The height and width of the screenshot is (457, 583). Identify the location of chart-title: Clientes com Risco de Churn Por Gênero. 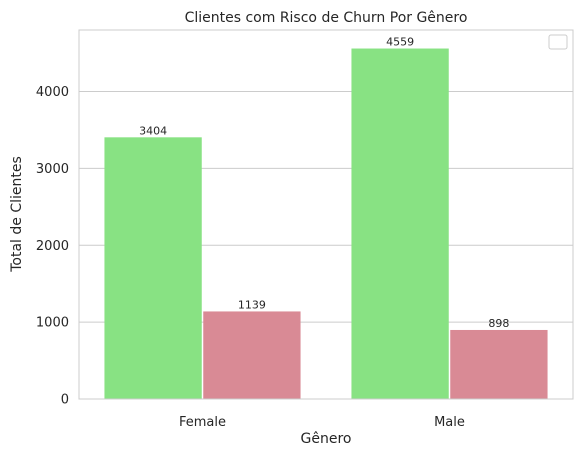
(326, 18).